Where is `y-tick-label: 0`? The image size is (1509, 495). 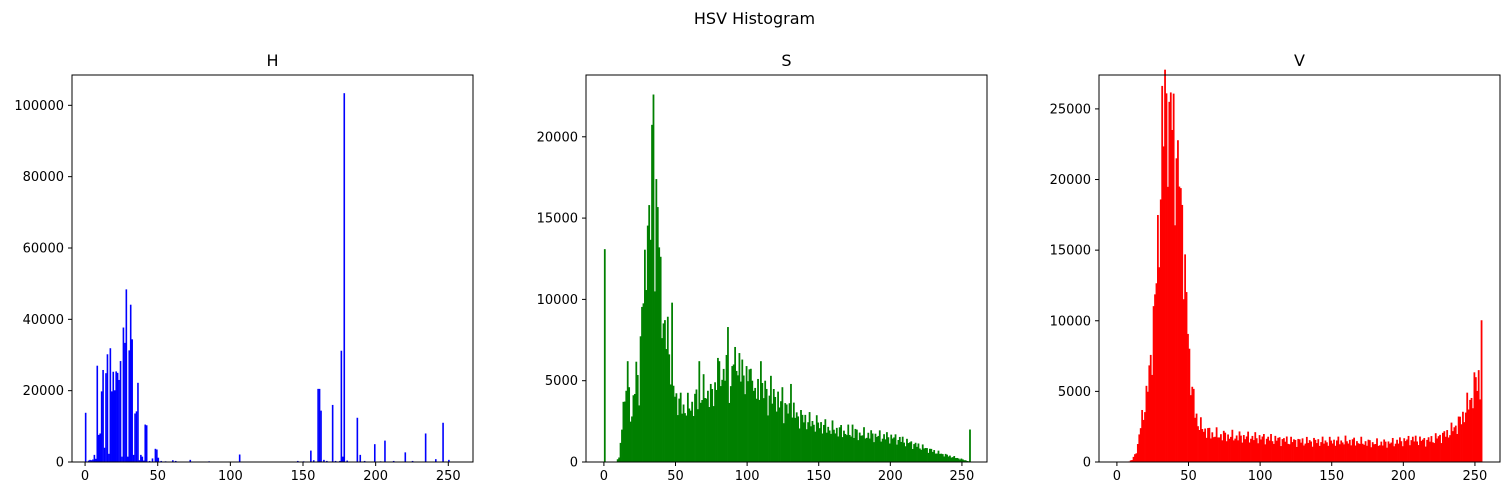
y-tick-label: 0 is located at coordinates (574, 463).